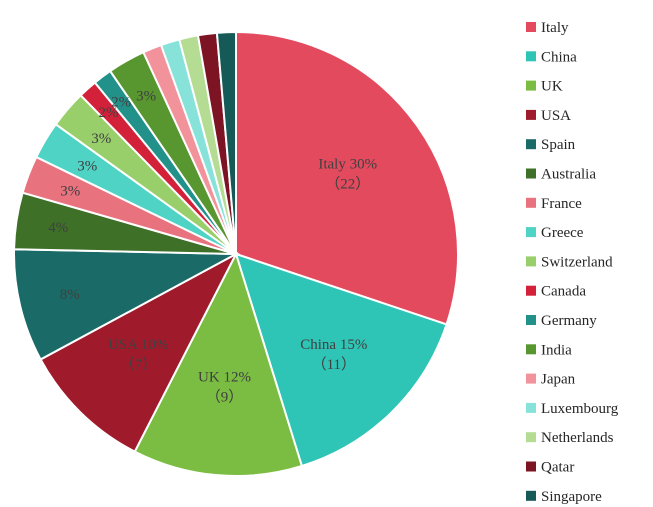 The height and width of the screenshot is (507, 653). What do you see at coordinates (555, 28) in the screenshot?
I see `legend-label: Italy` at bounding box center [555, 28].